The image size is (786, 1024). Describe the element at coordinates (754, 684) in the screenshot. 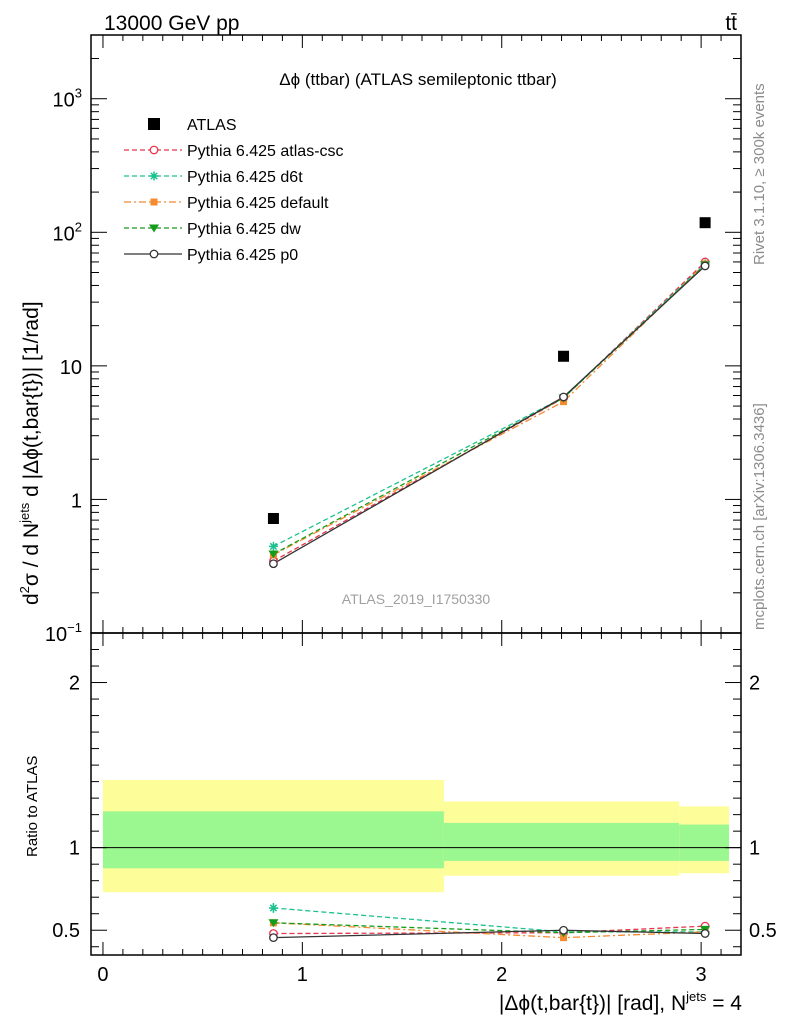

I see `ratio-y-tick-label-right: 2` at that location.